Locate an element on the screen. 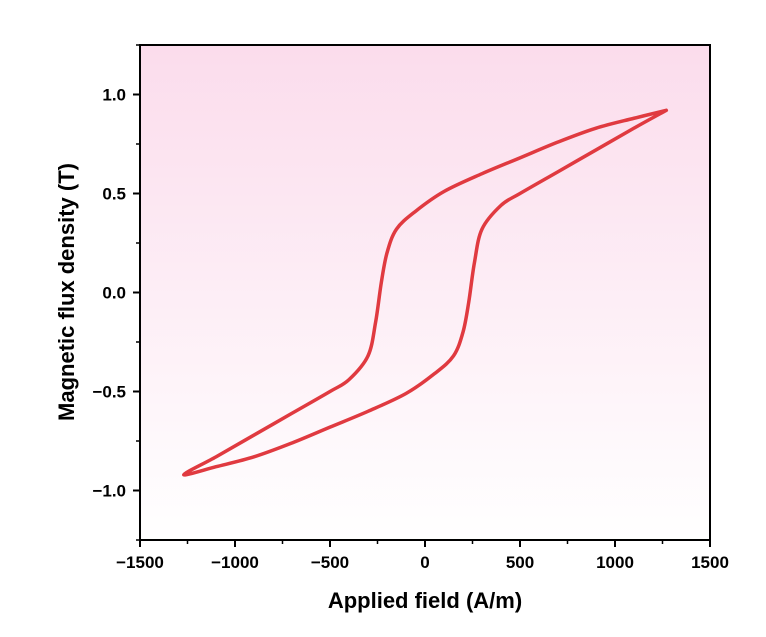  x-tick-label: 500 is located at coordinates (520, 562).